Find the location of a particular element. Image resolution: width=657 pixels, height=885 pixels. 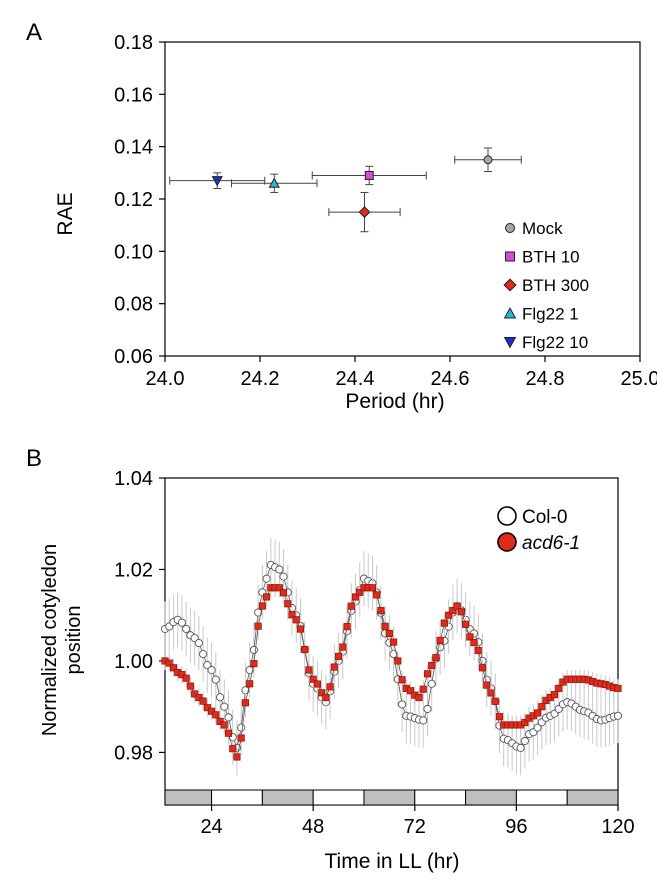

panel-a-y-tick-label: 0.10 is located at coordinates (133, 252).